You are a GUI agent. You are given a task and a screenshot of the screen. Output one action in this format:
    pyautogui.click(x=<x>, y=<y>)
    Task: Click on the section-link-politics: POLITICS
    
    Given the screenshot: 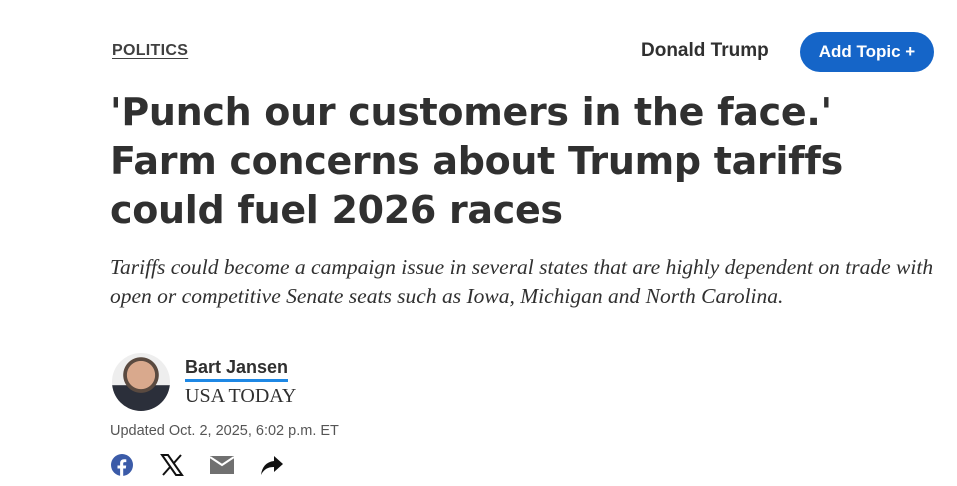 What is the action you would take?
    pyautogui.click(x=150, y=50)
    